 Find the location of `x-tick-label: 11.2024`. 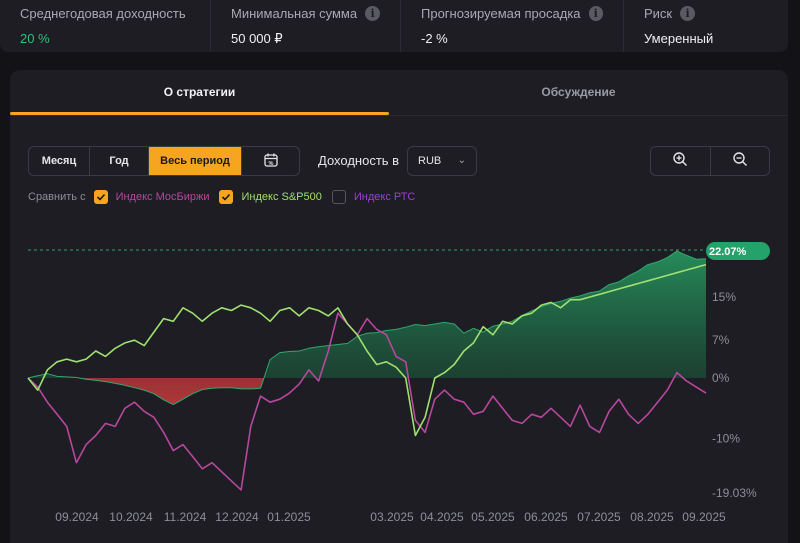

x-tick-label: 11.2024 is located at coordinates (185, 517).